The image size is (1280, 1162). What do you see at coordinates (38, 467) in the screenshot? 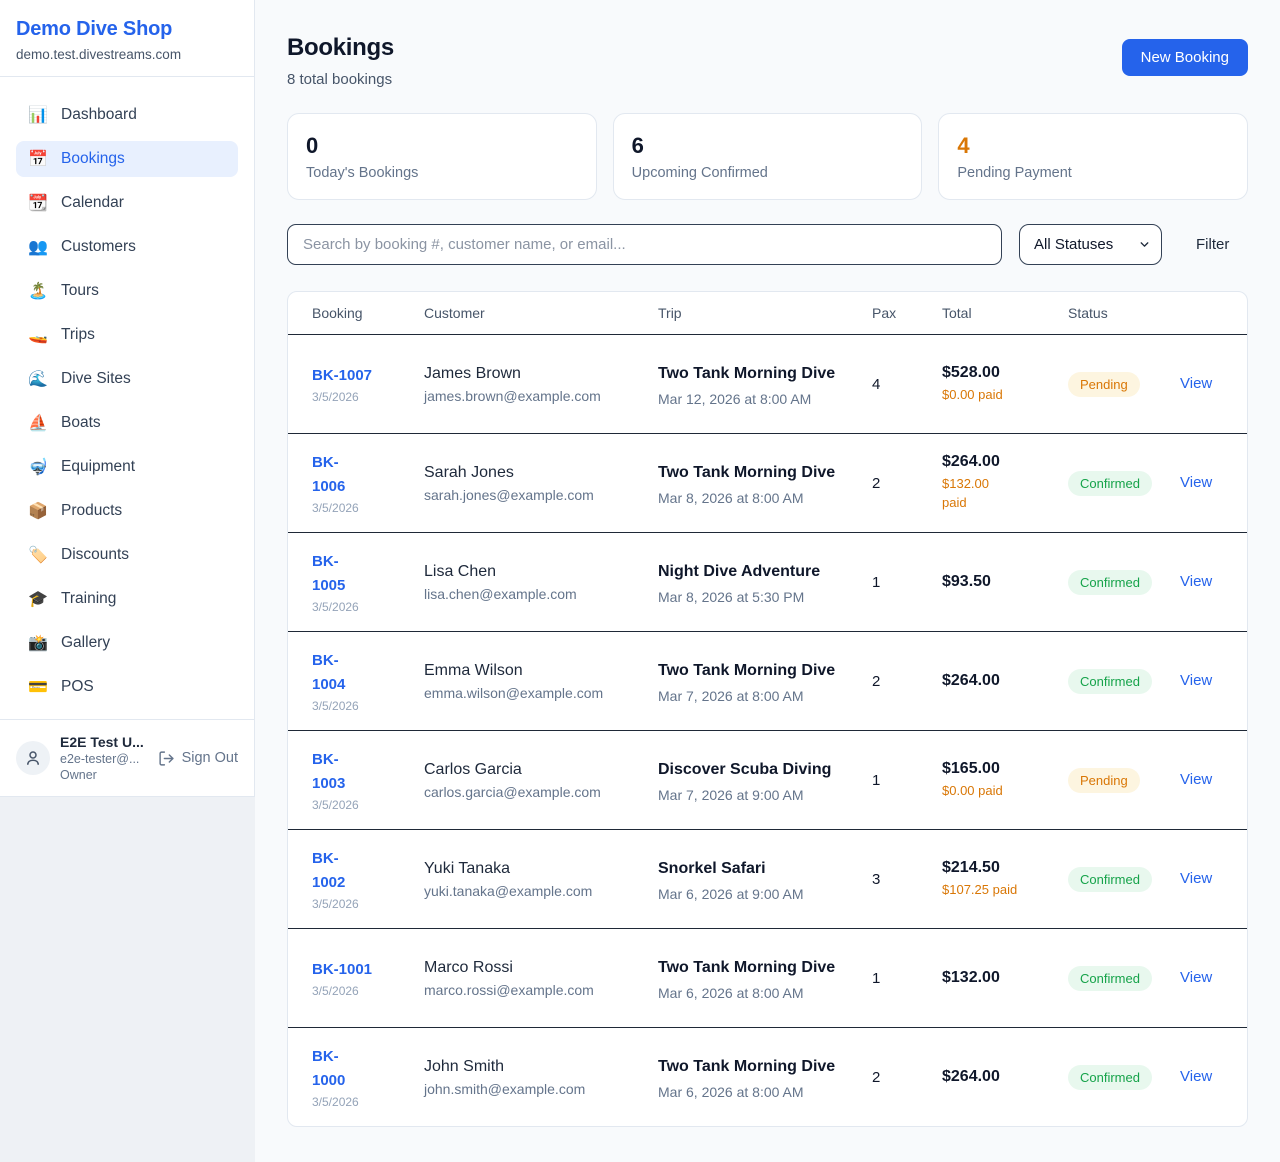
I see `diving-mask-icon: 🤿` at bounding box center [38, 467].